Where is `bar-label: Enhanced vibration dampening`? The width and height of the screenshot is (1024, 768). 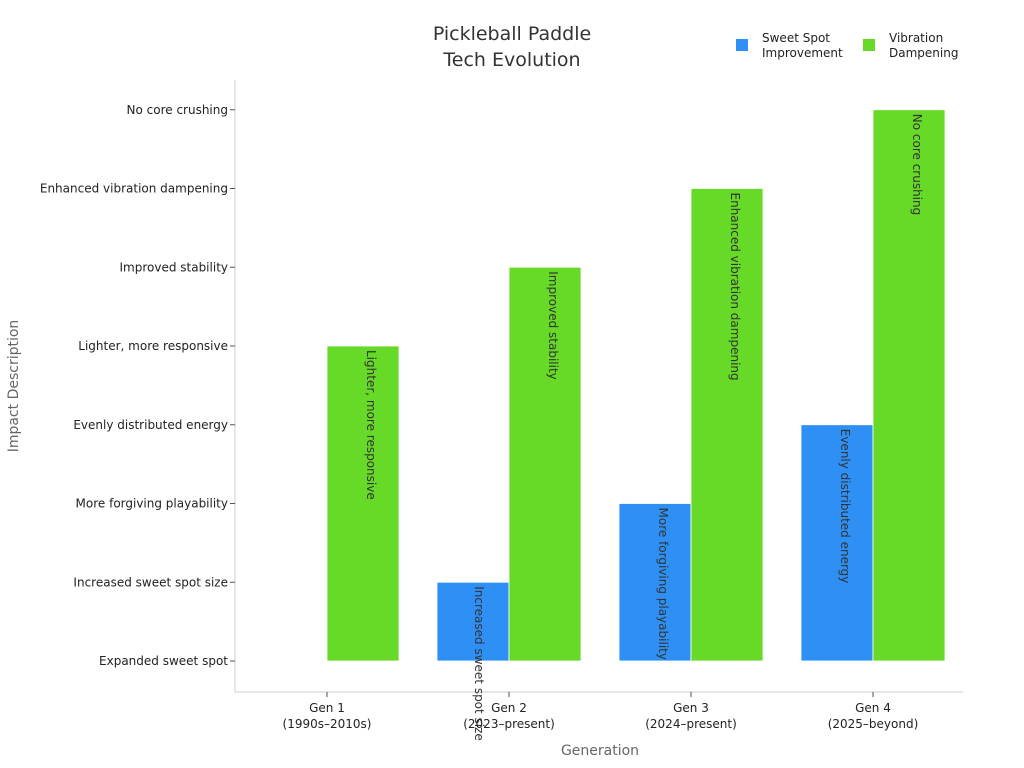
bar-label: Enhanced vibration dampening is located at coordinates (735, 287).